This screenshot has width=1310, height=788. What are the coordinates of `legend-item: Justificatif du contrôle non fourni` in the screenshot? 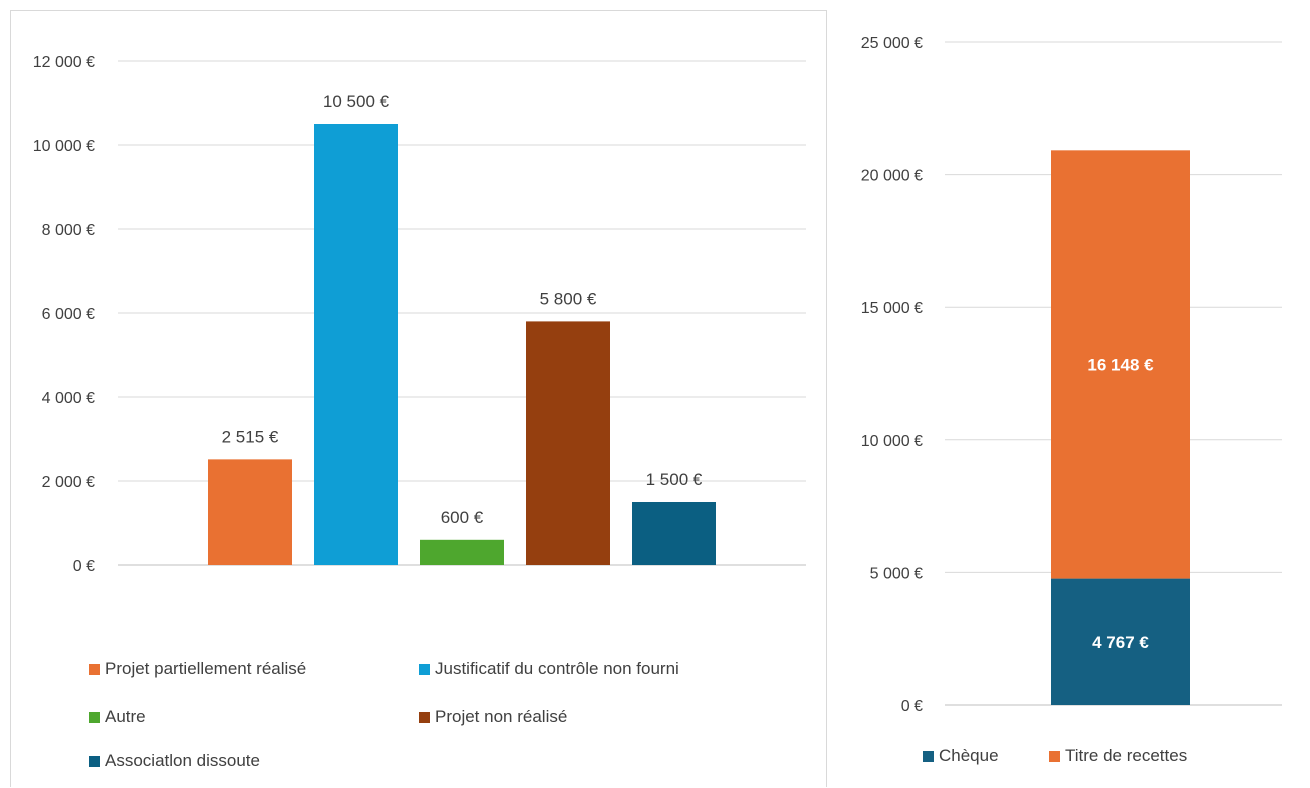 It's located at (549, 669).